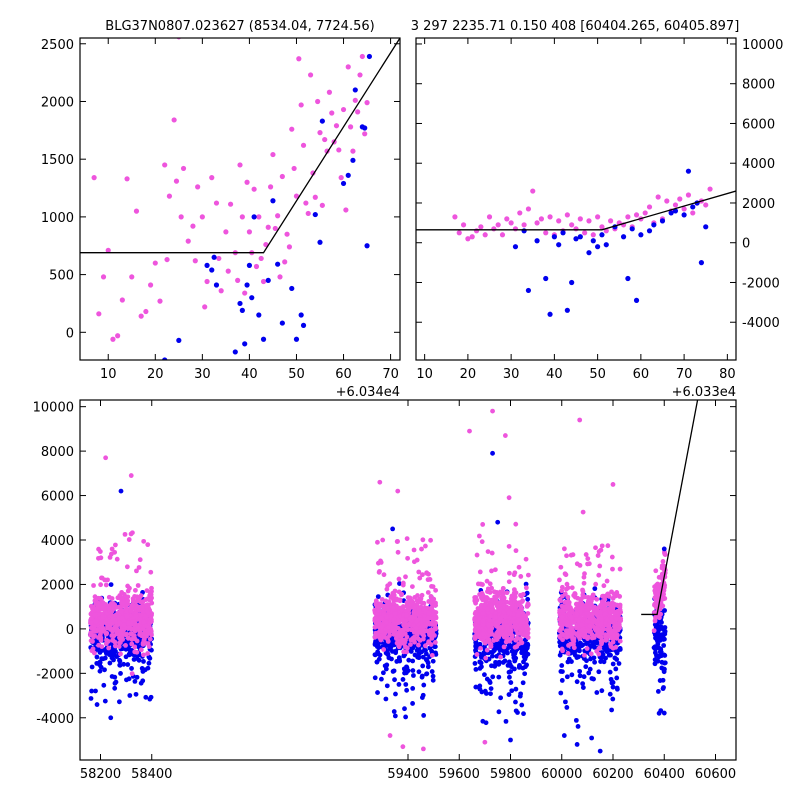 The width and height of the screenshot is (800, 800). Describe the element at coordinates (155, 374) in the screenshot. I see `x-tick-label: 20` at that location.